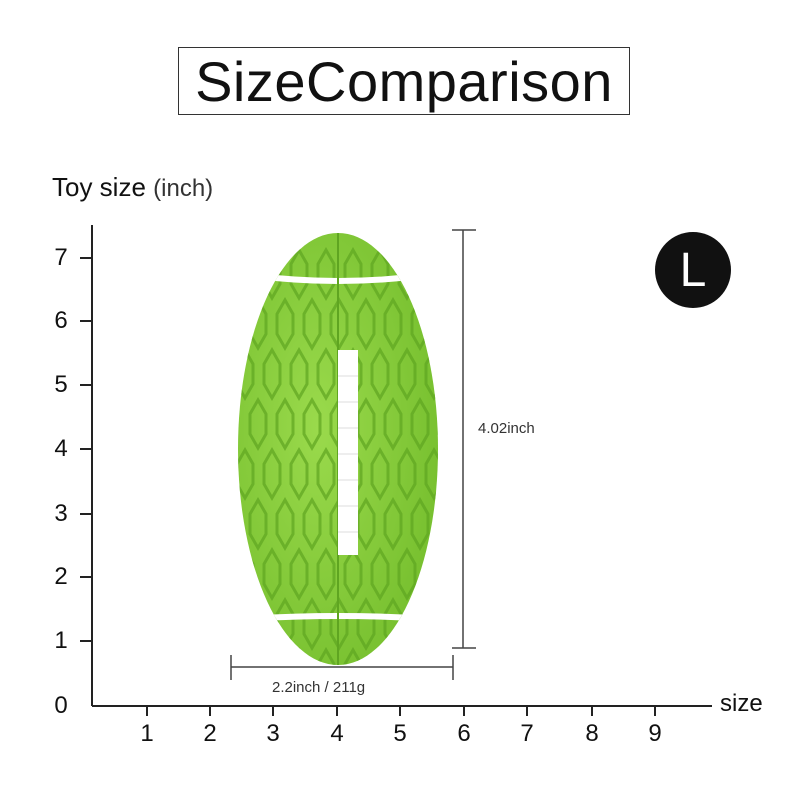 This screenshot has height=800, width=800. Describe the element at coordinates (61, 513) in the screenshot. I see `y-tick-label: 3` at that location.